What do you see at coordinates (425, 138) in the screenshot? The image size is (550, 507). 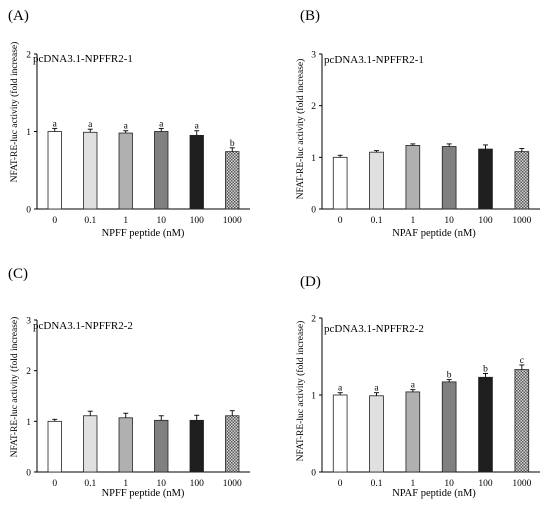 I see `plot-area-b: 0 1 2 3 0 0.1 1 10 100 1000` at bounding box center [425, 138].